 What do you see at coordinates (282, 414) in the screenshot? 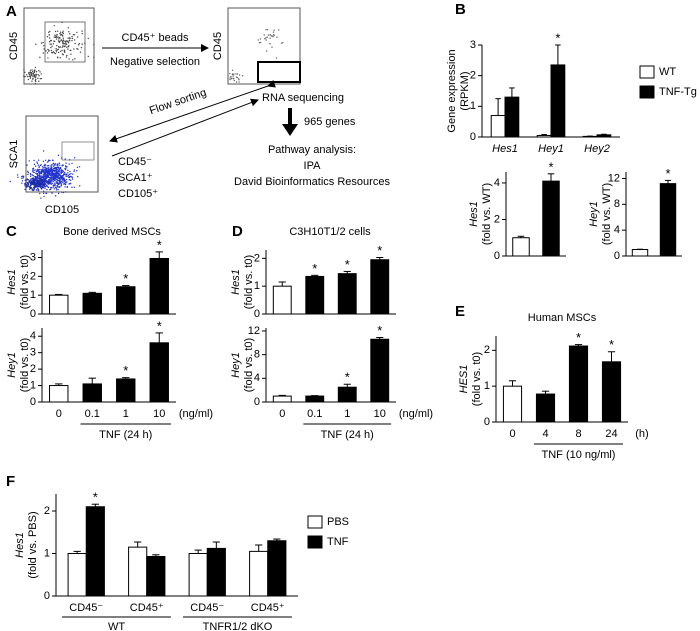
I see `x-tick-label: 0` at bounding box center [282, 414].